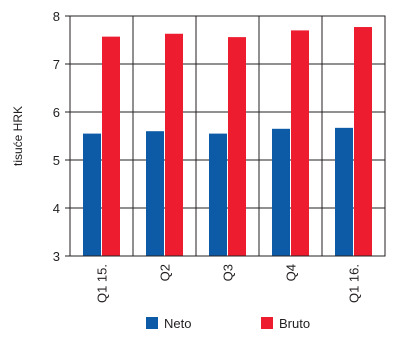 Image resolution: width=393 pixels, height=338 pixels. I want to click on x-tick-label: Q1 15., so click(102, 283).